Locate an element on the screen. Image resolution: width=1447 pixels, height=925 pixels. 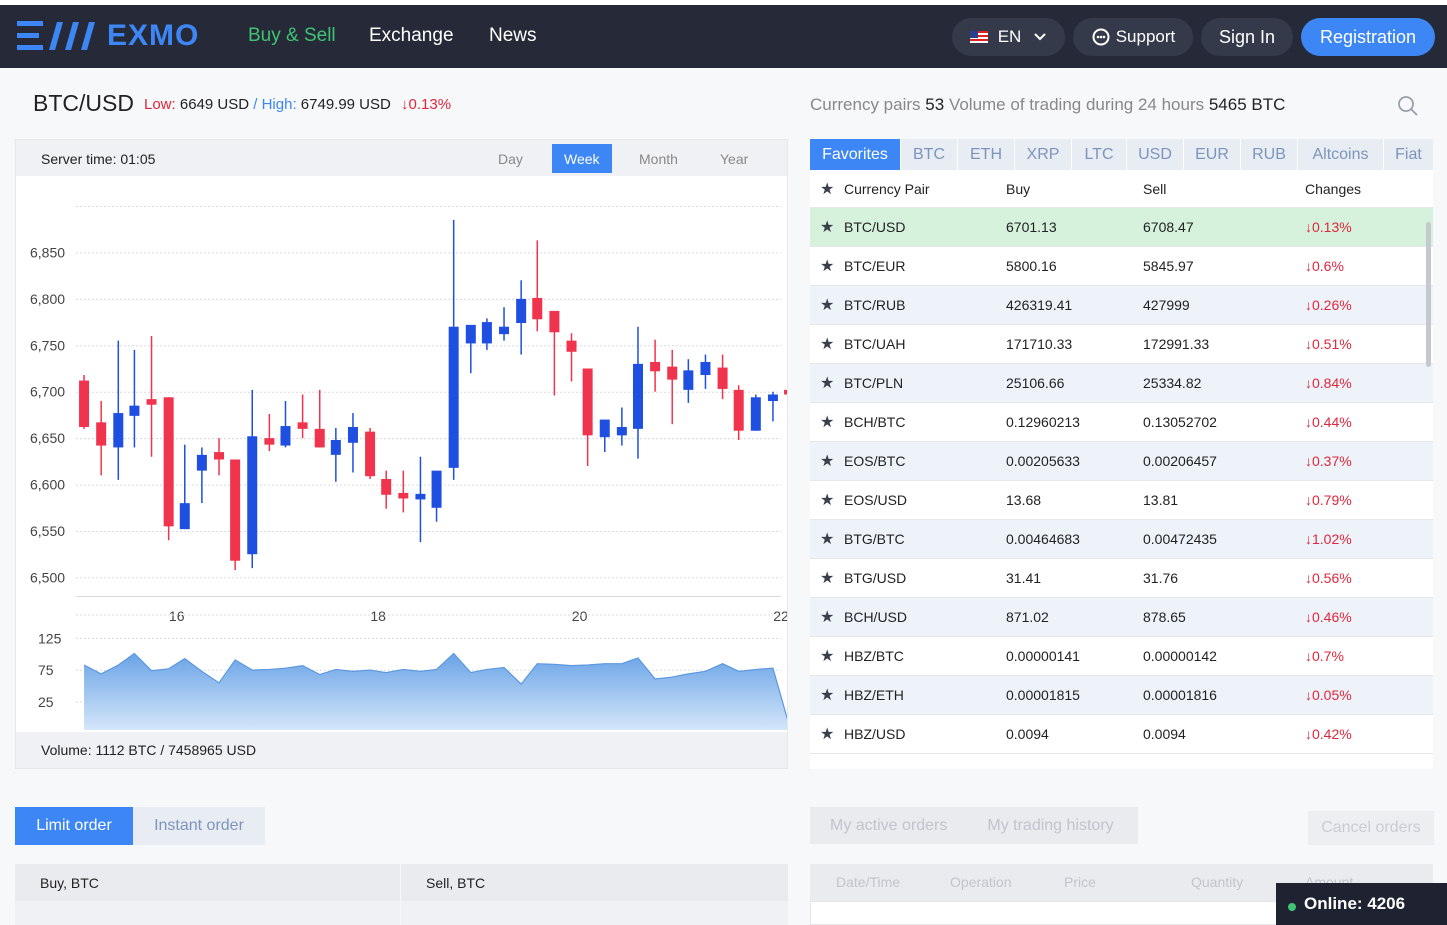
pair-cell: BTG/BTC is located at coordinates (874, 539).